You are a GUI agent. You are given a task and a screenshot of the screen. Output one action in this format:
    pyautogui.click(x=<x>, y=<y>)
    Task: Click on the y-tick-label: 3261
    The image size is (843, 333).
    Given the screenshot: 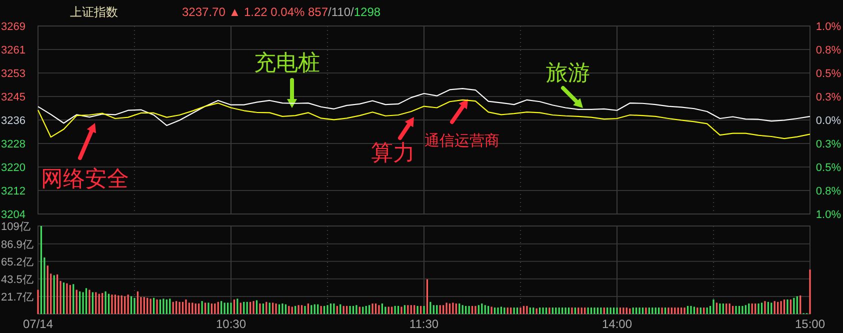 What is the action you would take?
    pyautogui.click(x=13, y=50)
    